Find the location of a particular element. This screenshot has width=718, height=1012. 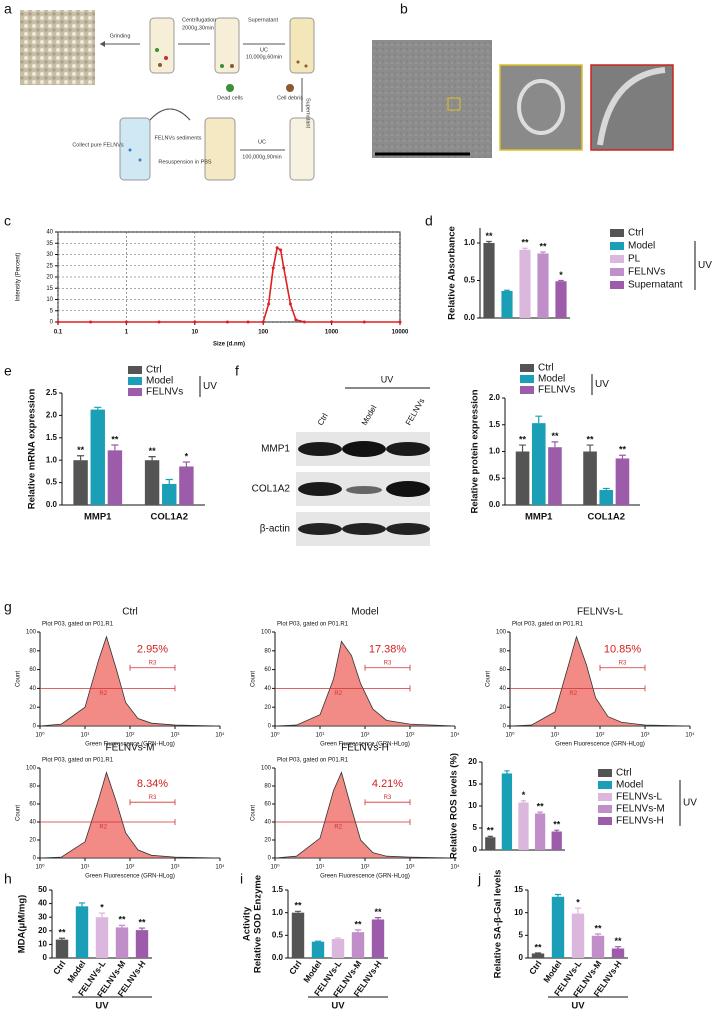

x-tick-label: 10⁰ is located at coordinates (510, 735).